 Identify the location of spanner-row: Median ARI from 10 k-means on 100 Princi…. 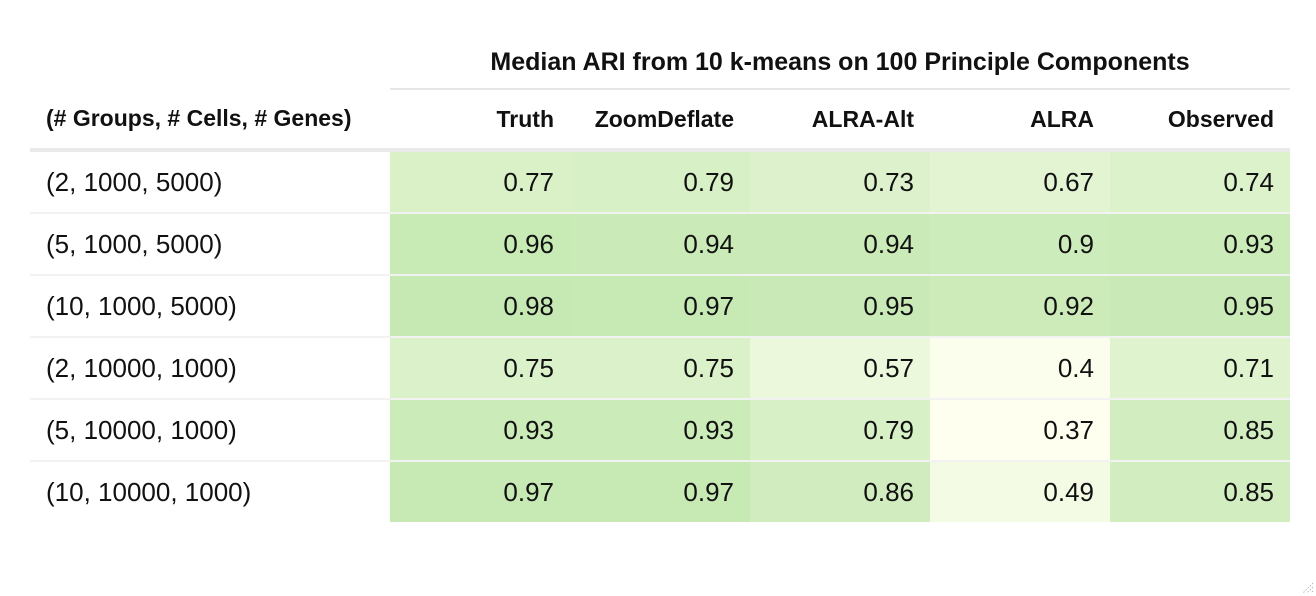
(660, 63).